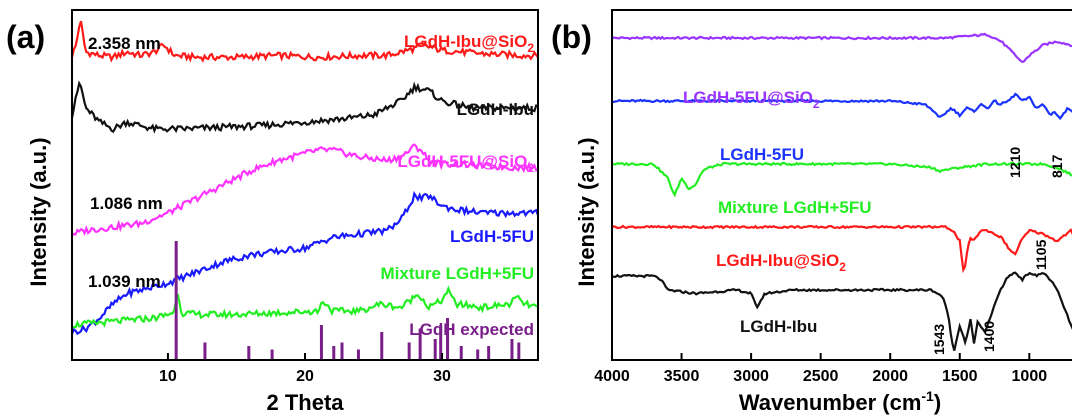  I want to click on annotation-2358nm: 2.358 nm, so click(124, 43).